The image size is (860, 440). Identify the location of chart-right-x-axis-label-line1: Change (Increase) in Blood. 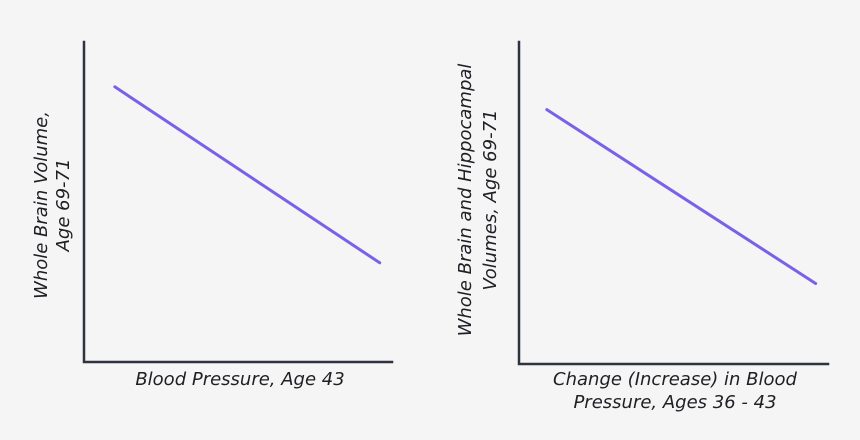
(675, 379).